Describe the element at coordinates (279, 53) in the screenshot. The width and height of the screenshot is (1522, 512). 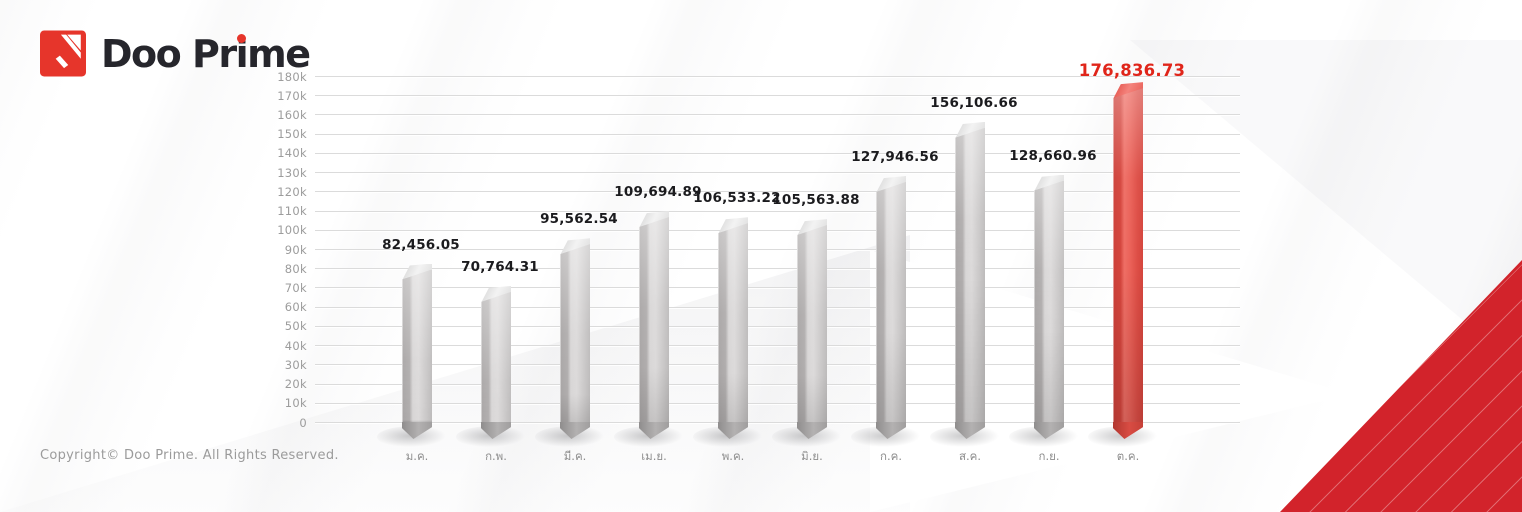
I see `logo-text-right: me` at that location.